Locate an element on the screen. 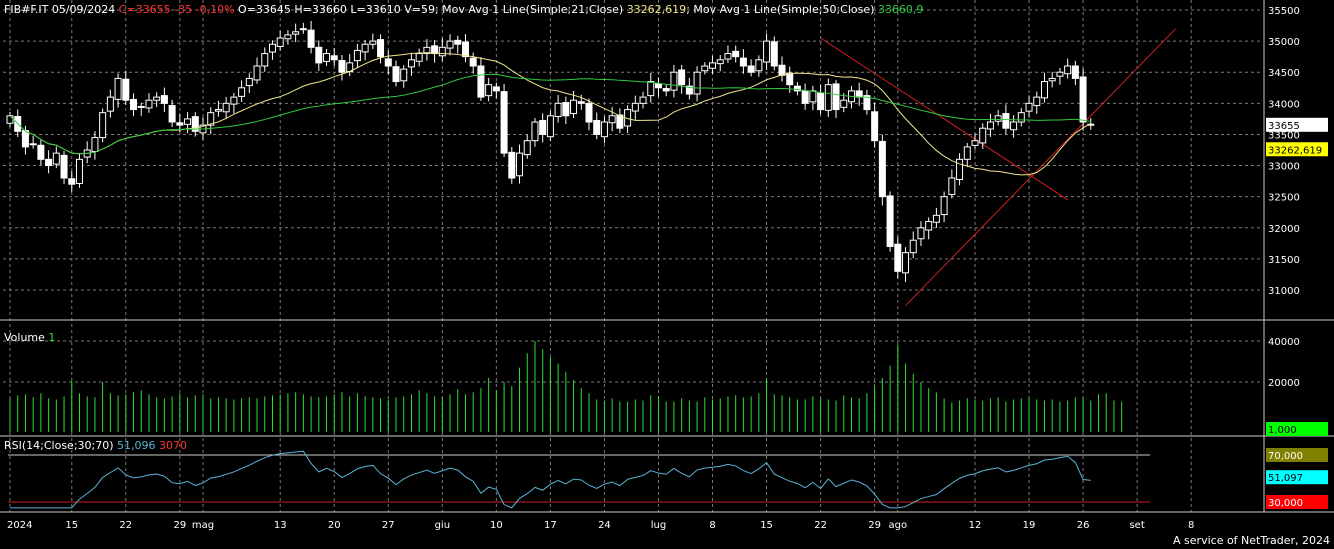 The width and height of the screenshot is (1334, 549). rsi-label-text: RSI(14;Close;30;70) is located at coordinates (59, 445).